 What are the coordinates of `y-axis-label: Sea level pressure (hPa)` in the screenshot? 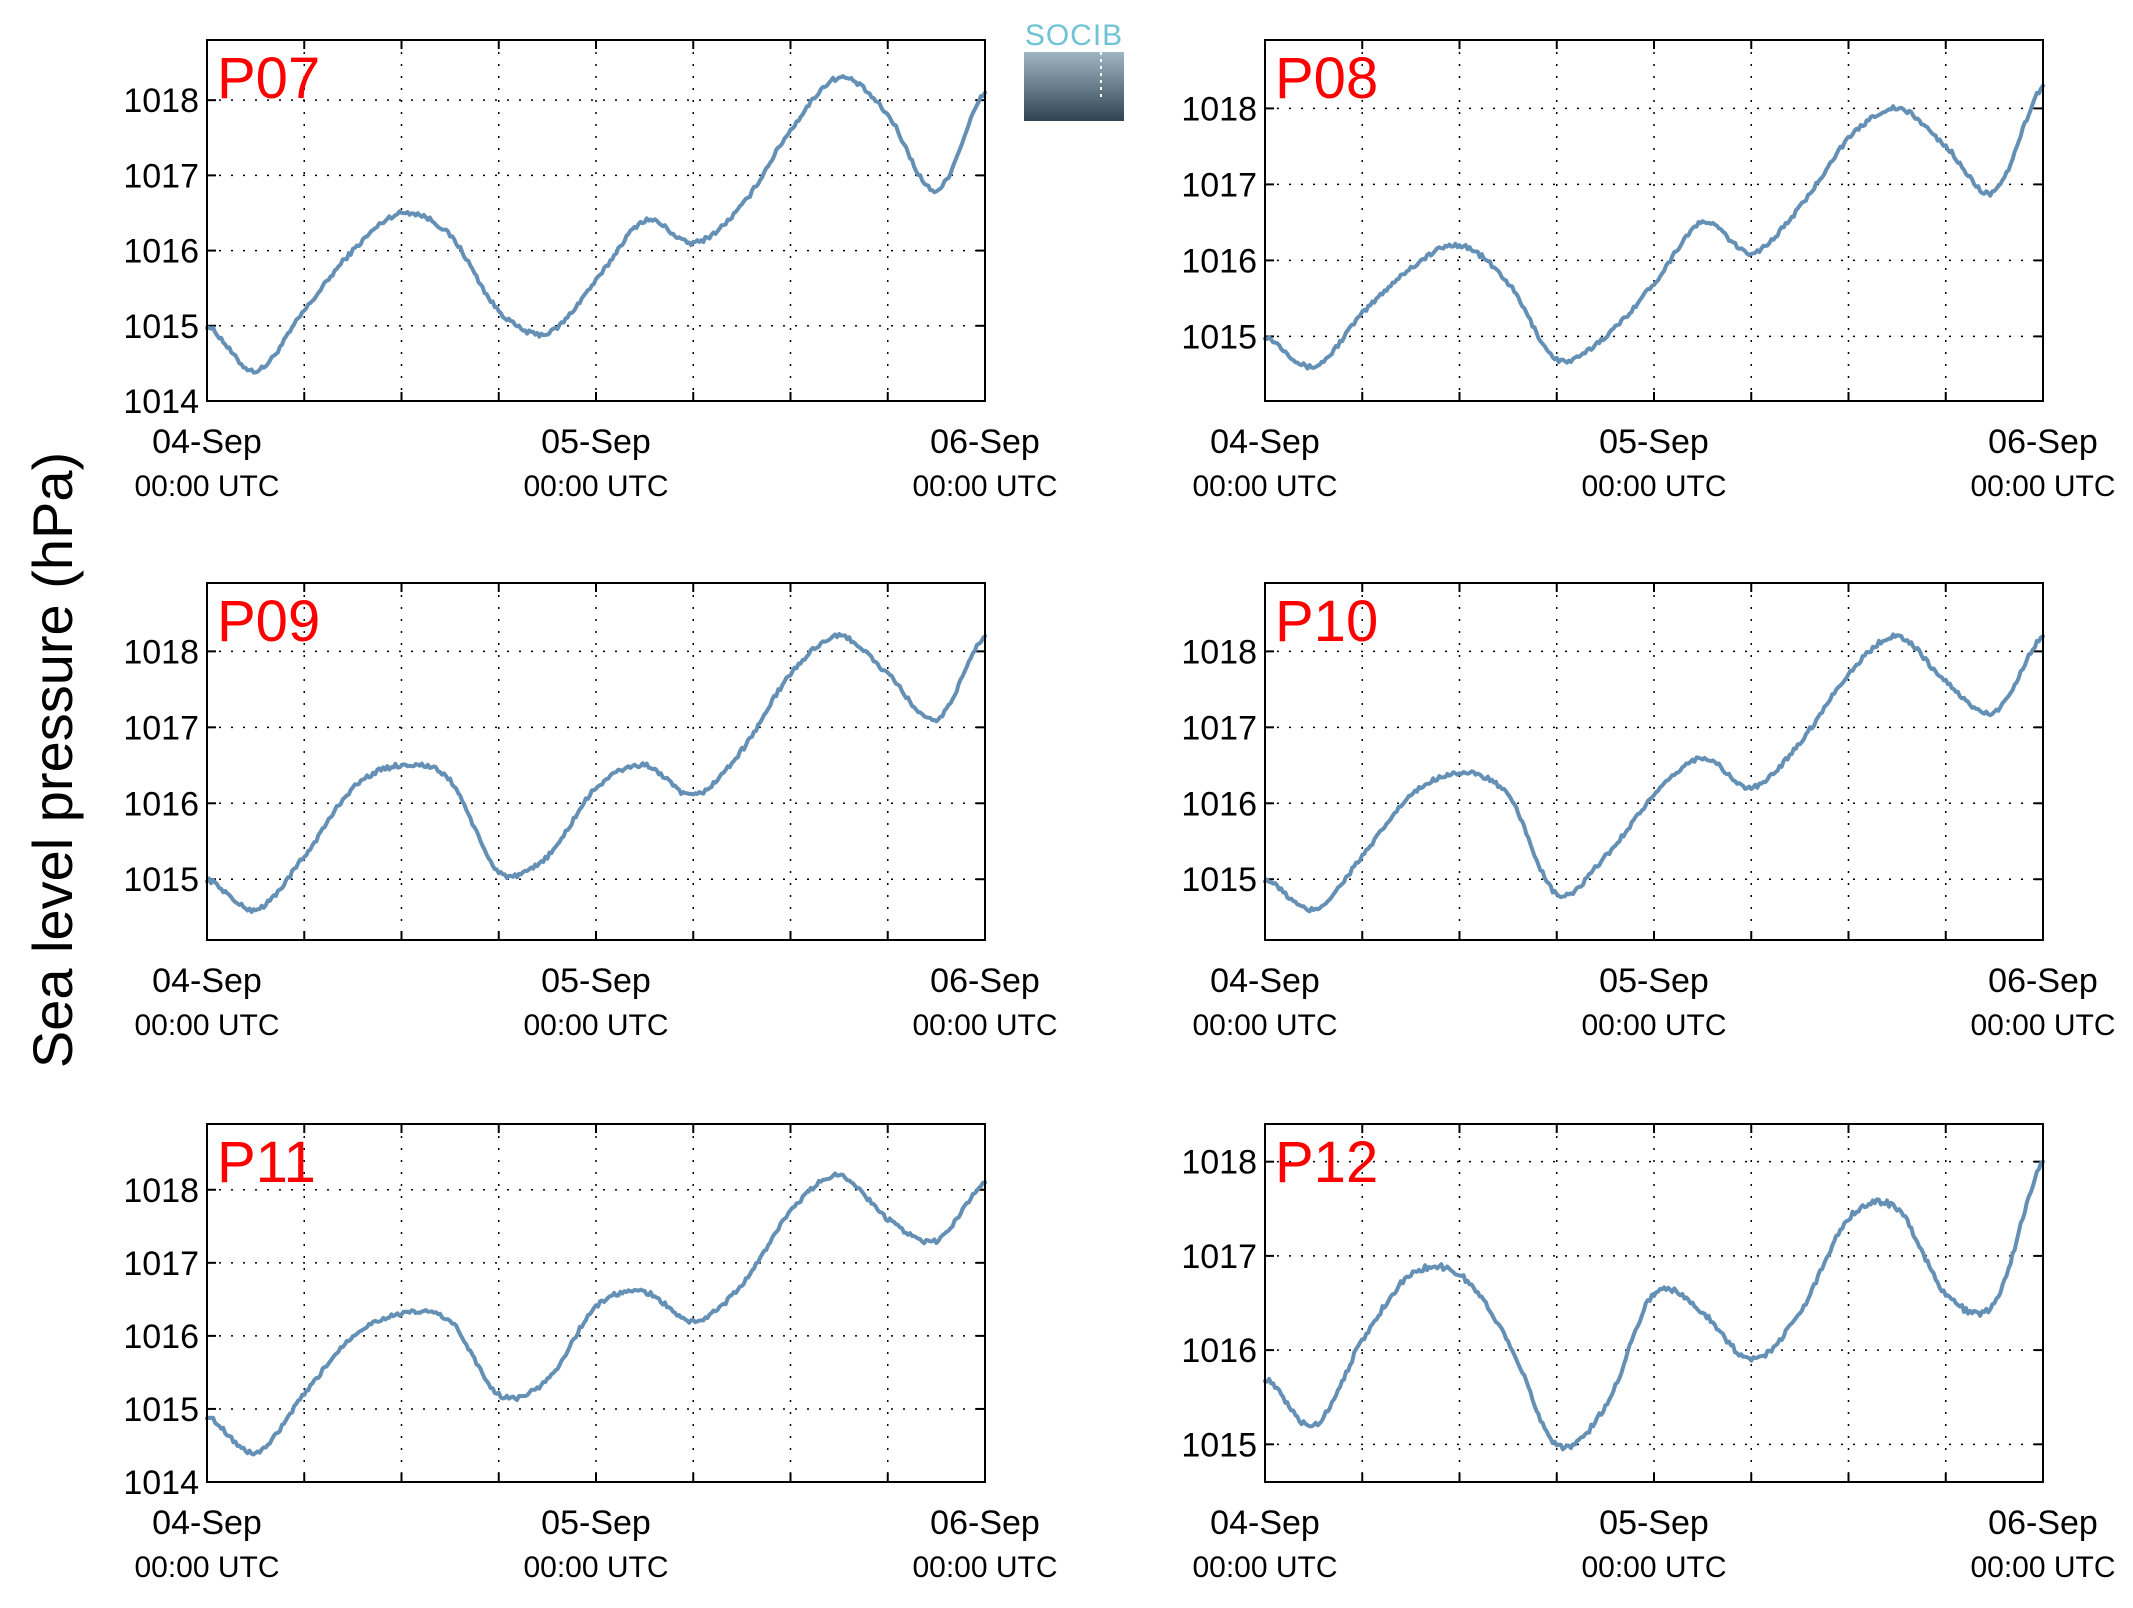 It's located at (52, 760).